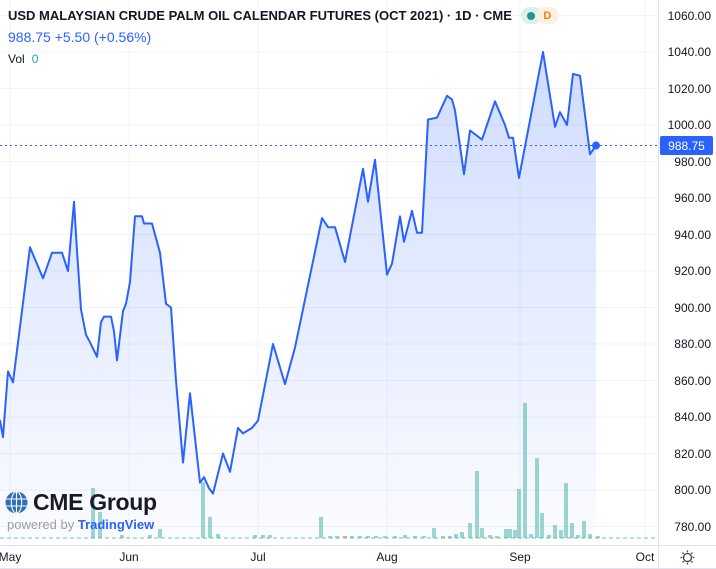 This screenshot has width=716, height=569. What do you see at coordinates (692, 490) in the screenshot?
I see `y-axis-label: 800.00` at bounding box center [692, 490].